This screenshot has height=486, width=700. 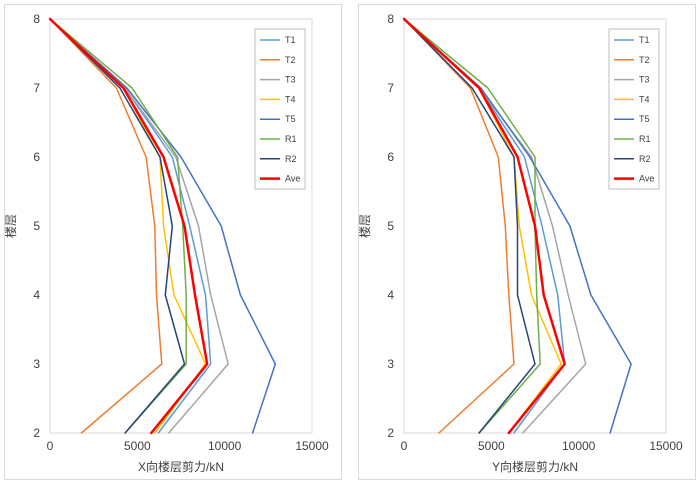 What do you see at coordinates (181, 466) in the screenshot?
I see `x-axis-title: X向楼层剪力/kN` at bounding box center [181, 466].